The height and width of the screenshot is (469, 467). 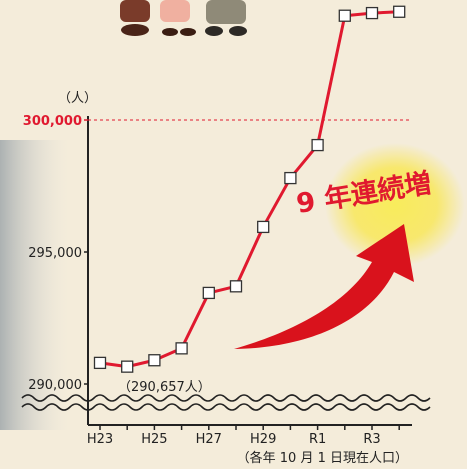 I want to click on min-value-annotation: （290,657人）, so click(x=164, y=387).